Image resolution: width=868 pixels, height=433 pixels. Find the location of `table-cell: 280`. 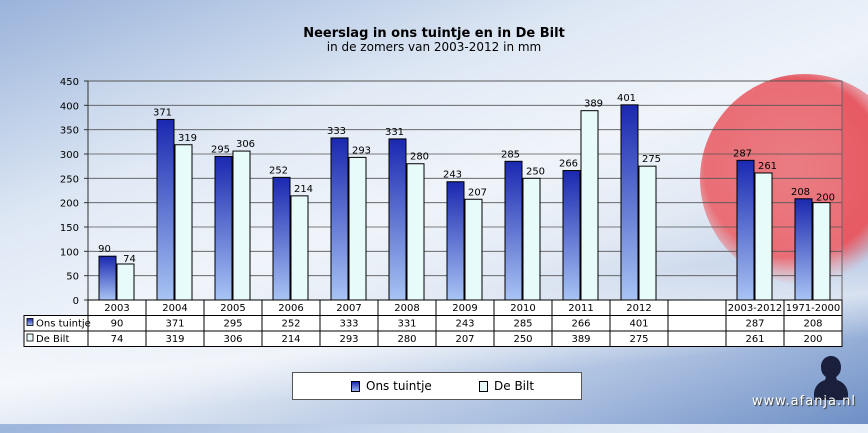

table-cell: 280 is located at coordinates (406, 339).